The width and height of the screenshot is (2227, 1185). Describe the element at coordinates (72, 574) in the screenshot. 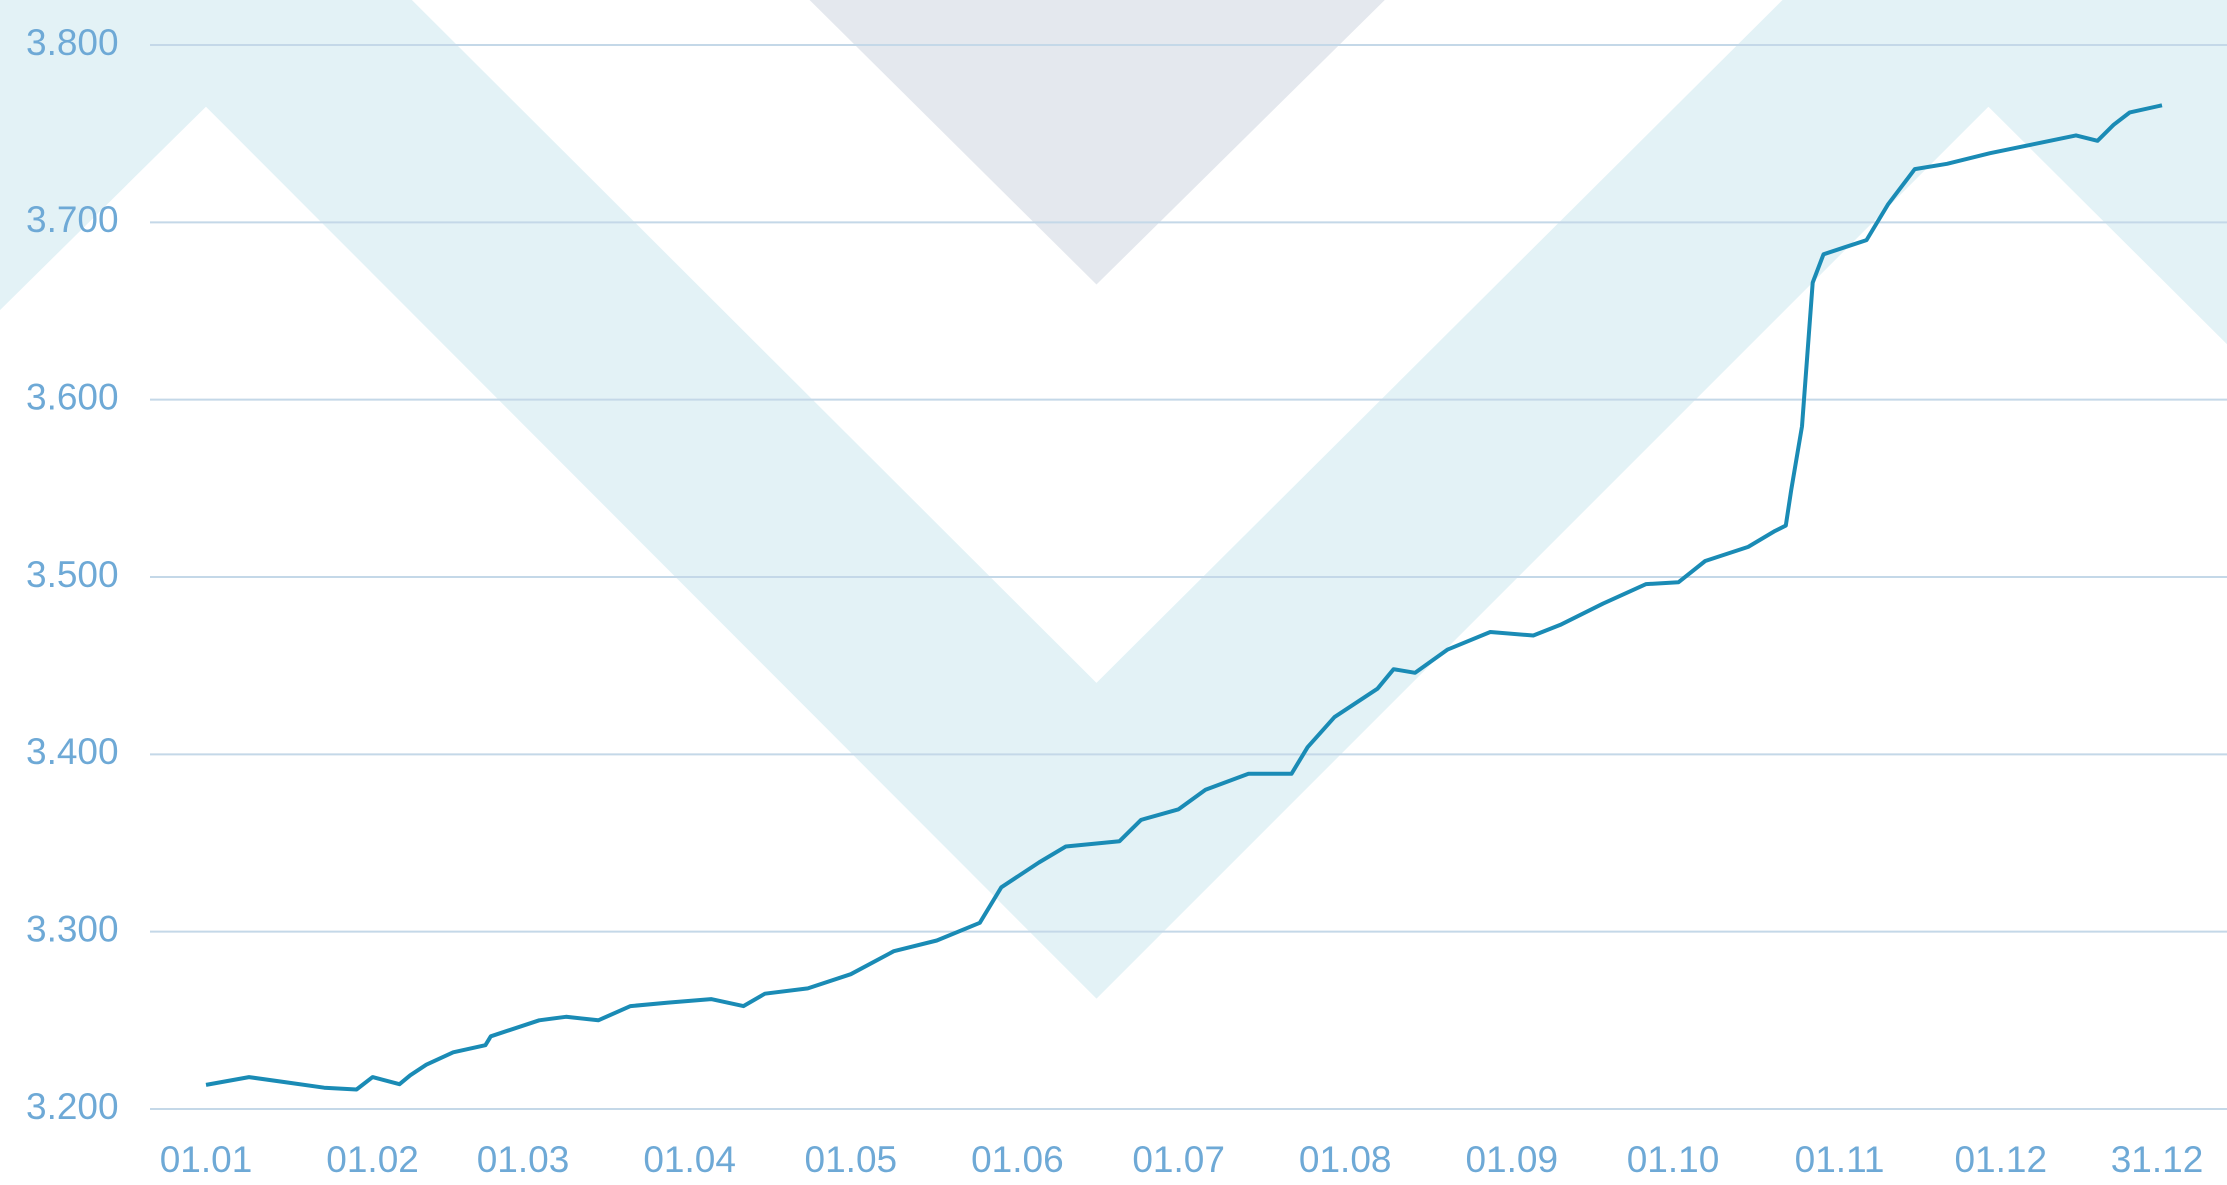

I see `y-tick-label: 3.500` at that location.